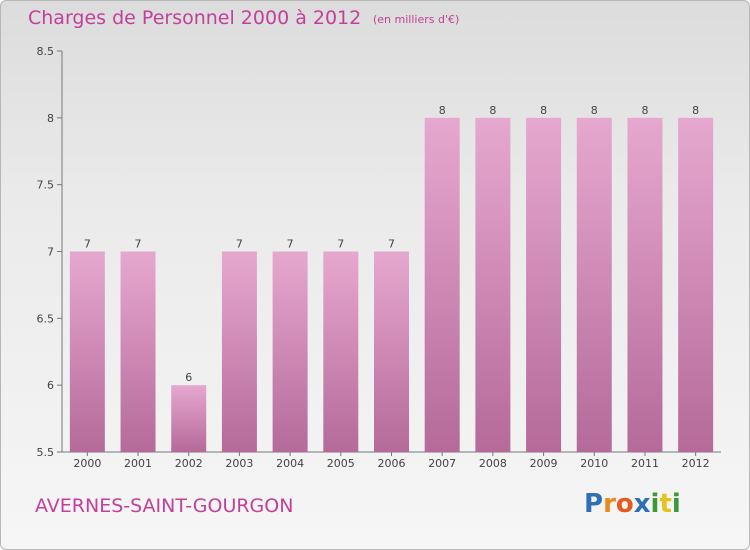 Image resolution: width=750 pixels, height=550 pixels. Describe the element at coordinates (442, 463) in the screenshot. I see `x-tick-label: 2007` at that location.